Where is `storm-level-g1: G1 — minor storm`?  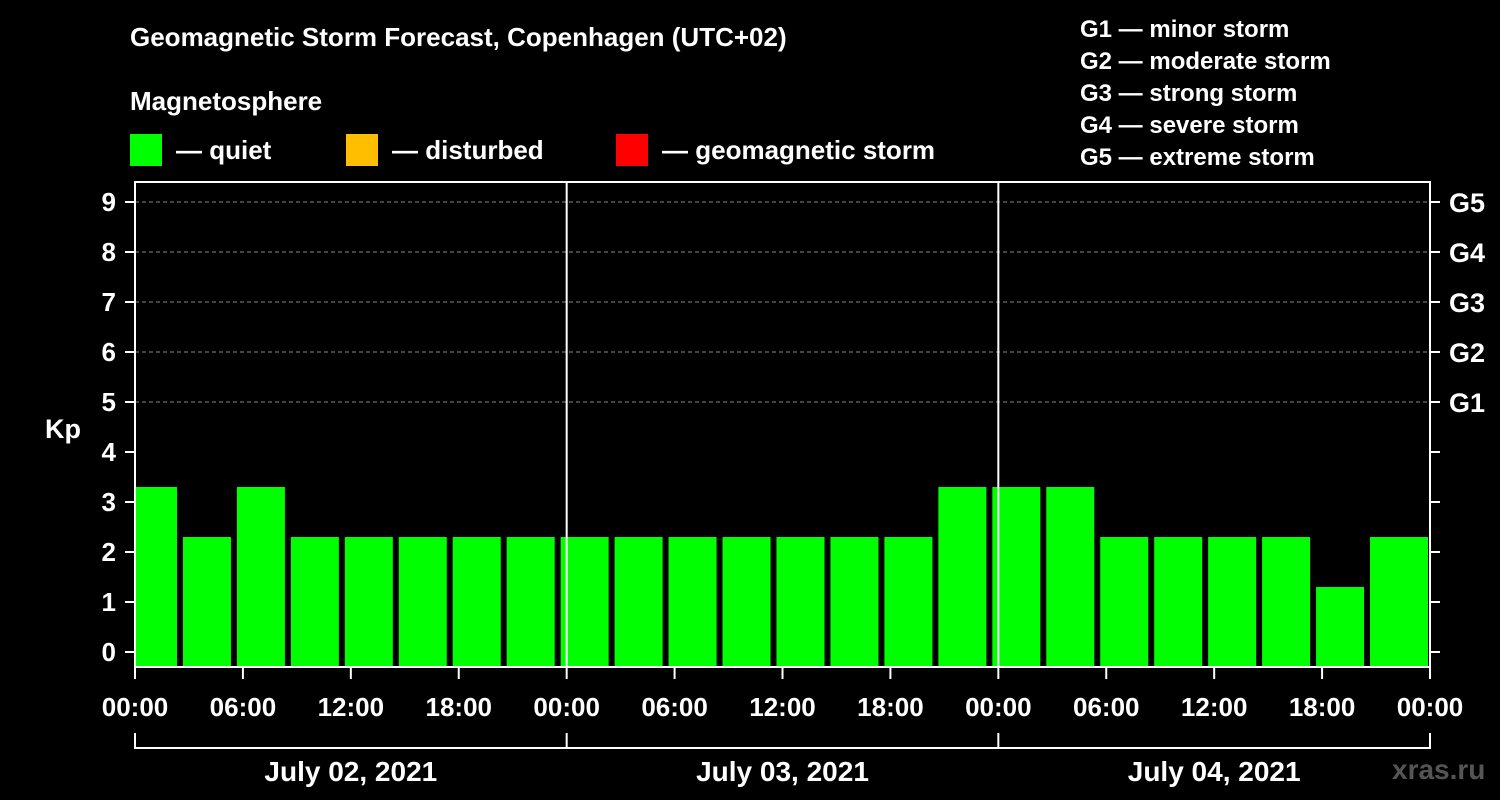
storm-level-g1: G1 — minor storm is located at coordinates (1185, 29).